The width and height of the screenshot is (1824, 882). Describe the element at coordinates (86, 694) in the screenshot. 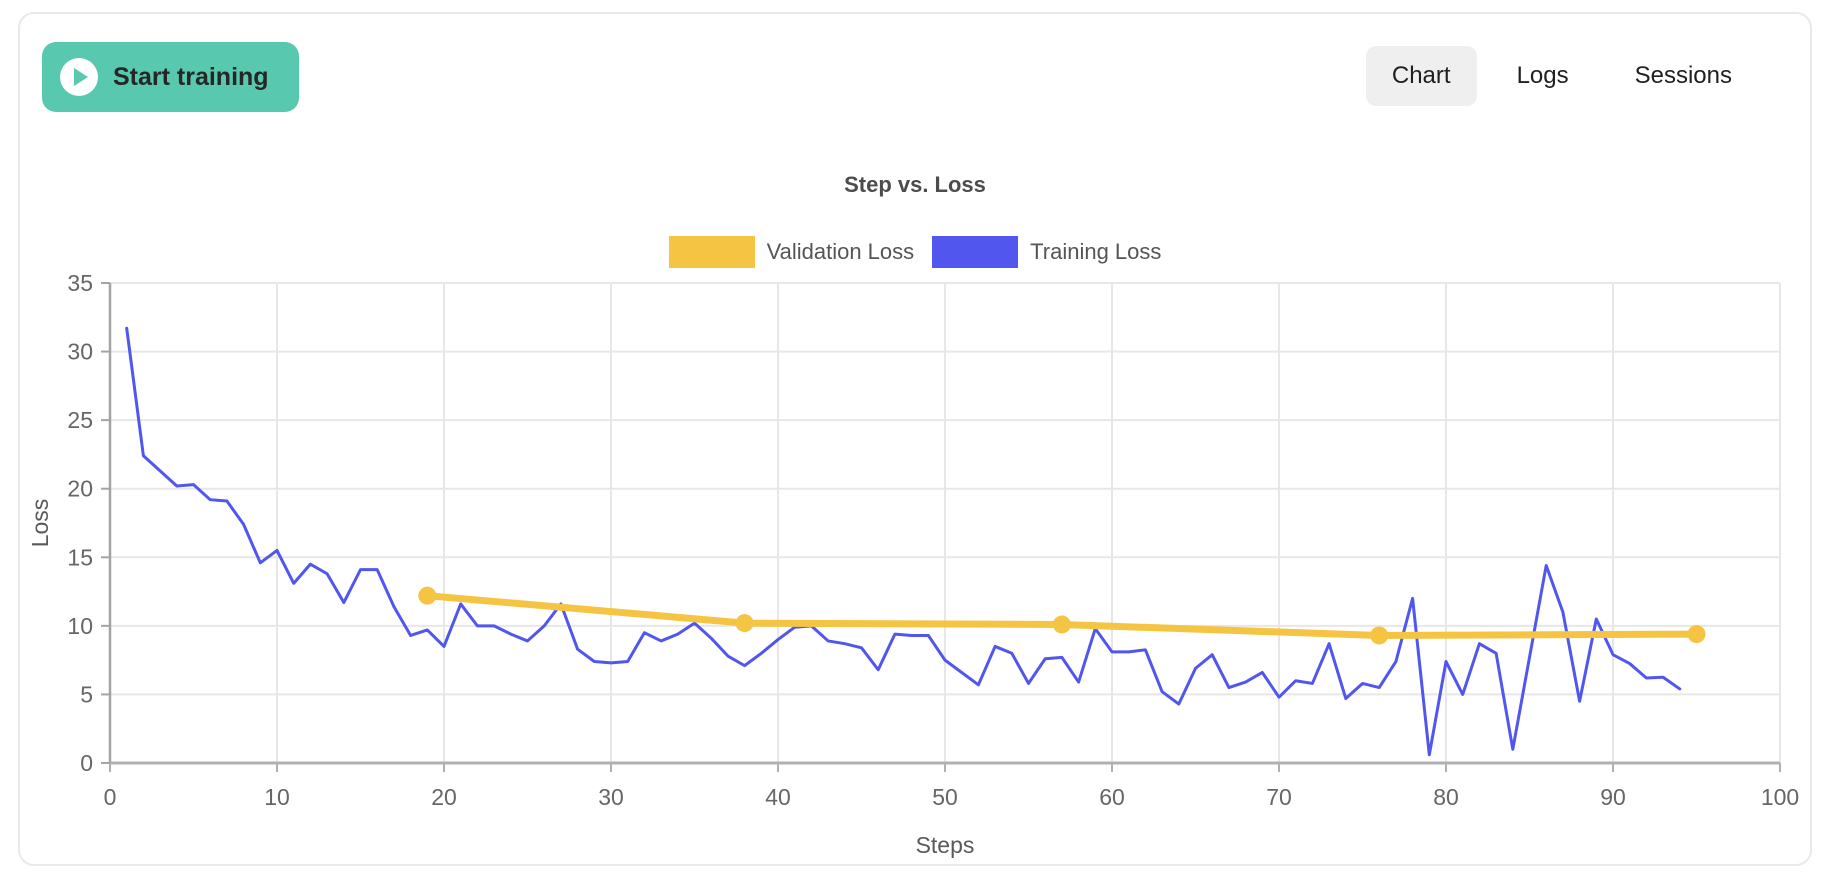

I see `y-tick-label: 5` at that location.